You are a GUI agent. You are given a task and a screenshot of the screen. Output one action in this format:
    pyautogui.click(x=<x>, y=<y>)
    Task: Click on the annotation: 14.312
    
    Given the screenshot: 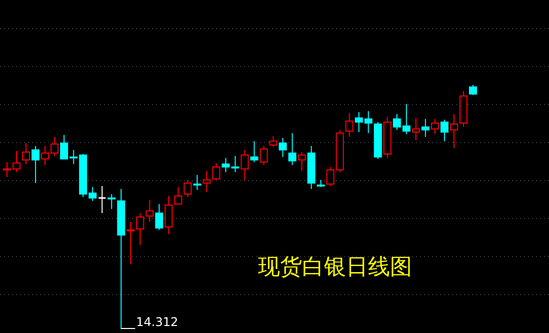 What is the action you would take?
    pyautogui.click(x=157, y=322)
    